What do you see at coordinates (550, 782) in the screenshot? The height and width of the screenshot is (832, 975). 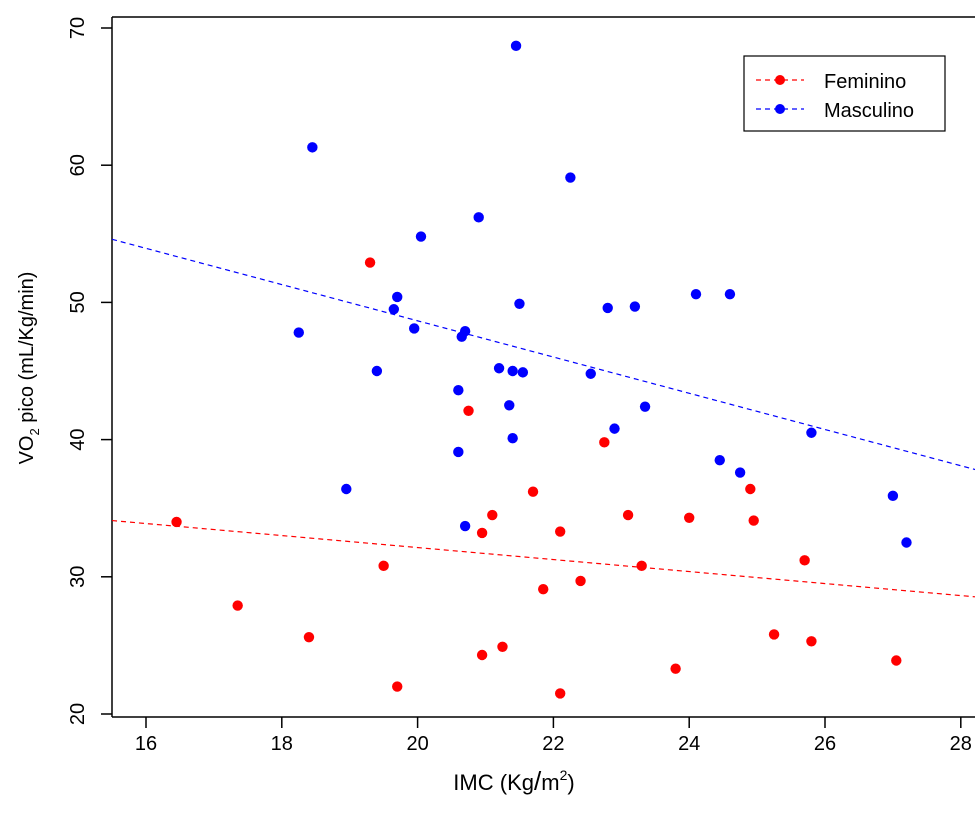 I see `x-axis-title-m: m` at bounding box center [550, 782].